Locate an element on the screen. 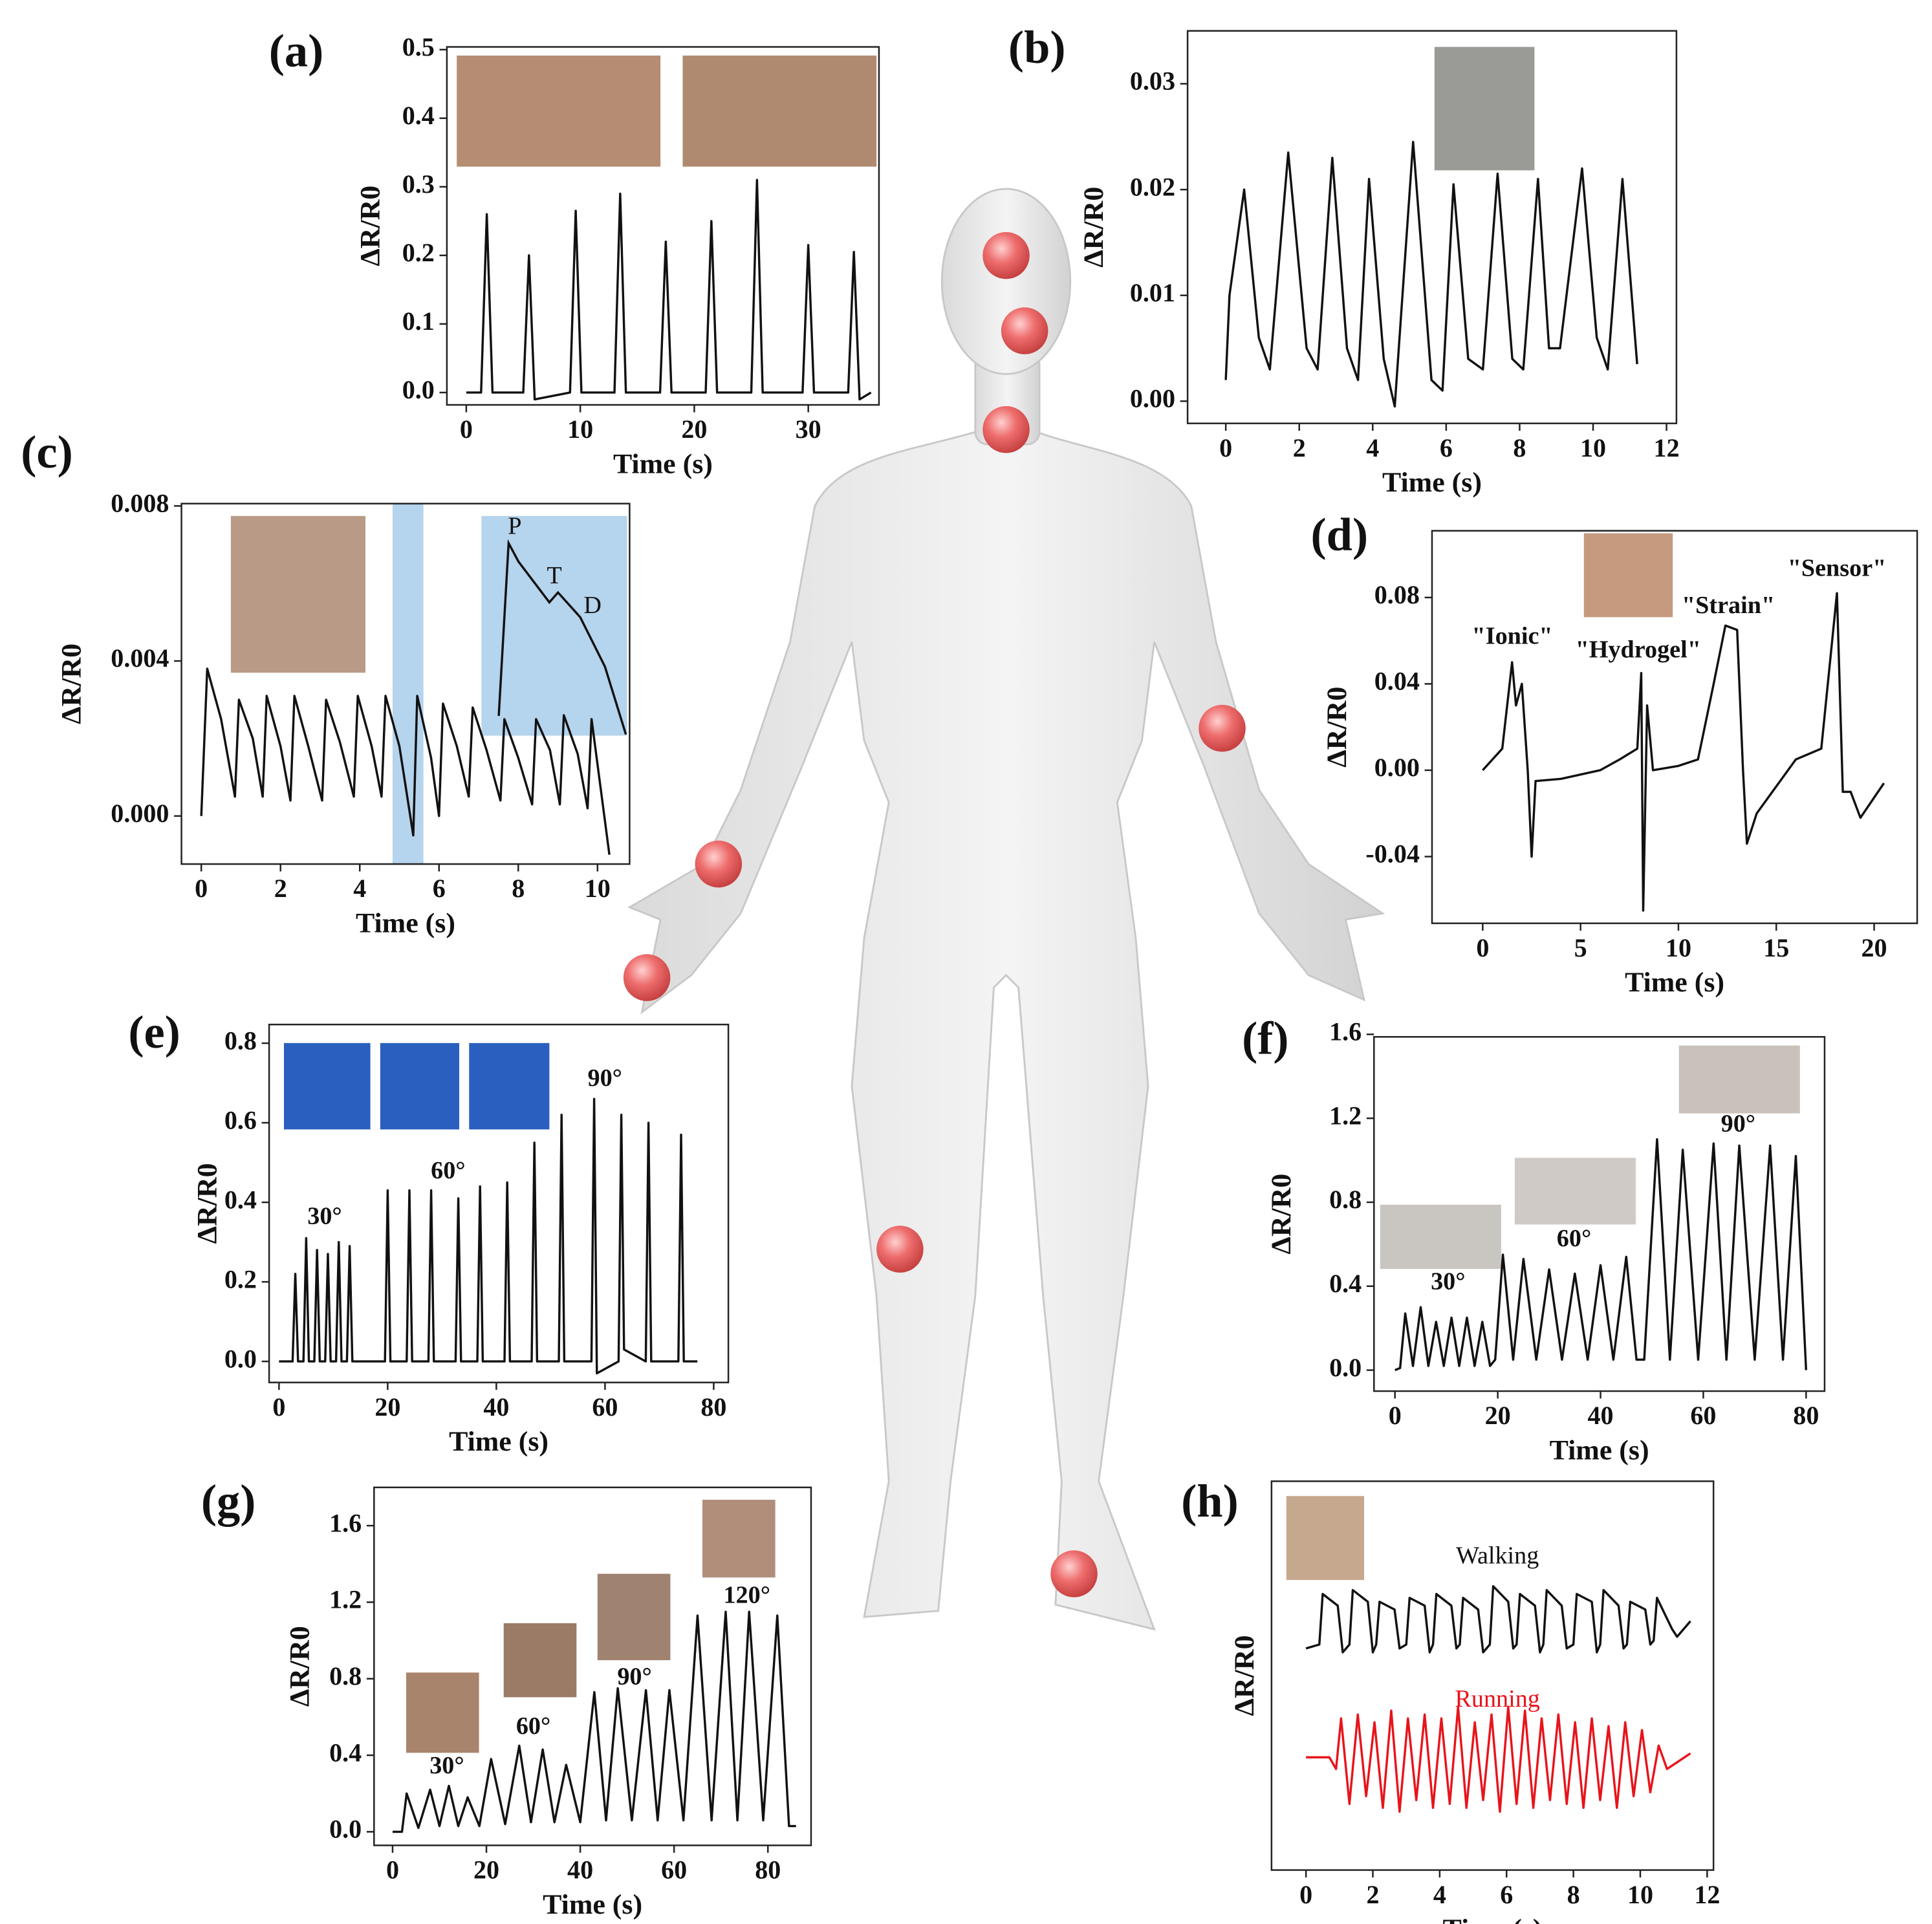  x-tick-label: 60 is located at coordinates (605, 1406).